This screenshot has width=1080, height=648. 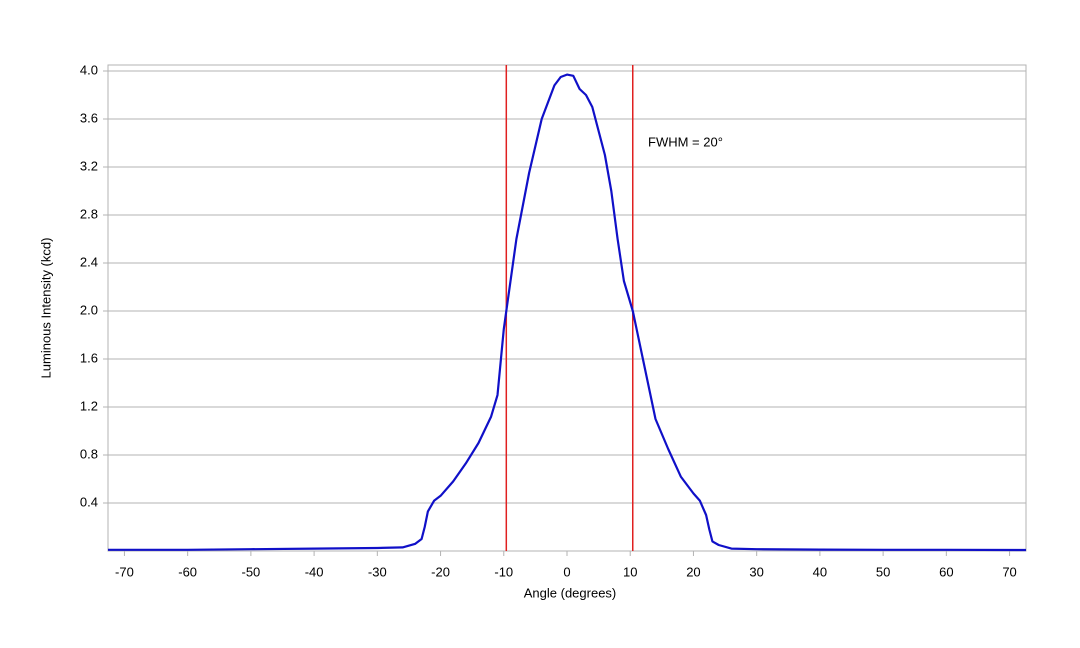 I want to click on y-tick-label: 2.0, so click(x=89, y=309).